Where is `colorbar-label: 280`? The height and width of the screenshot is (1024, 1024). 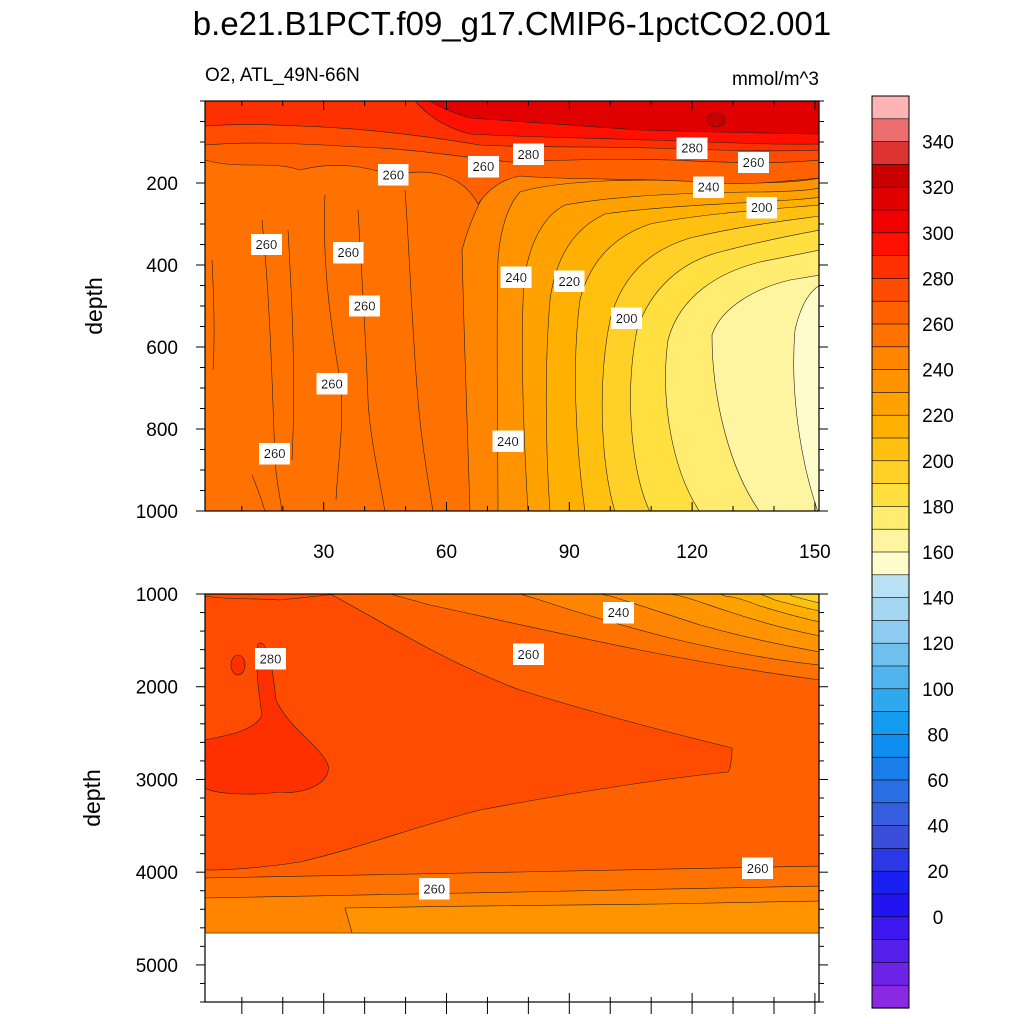
colorbar-label: 280 is located at coordinates (938, 279).